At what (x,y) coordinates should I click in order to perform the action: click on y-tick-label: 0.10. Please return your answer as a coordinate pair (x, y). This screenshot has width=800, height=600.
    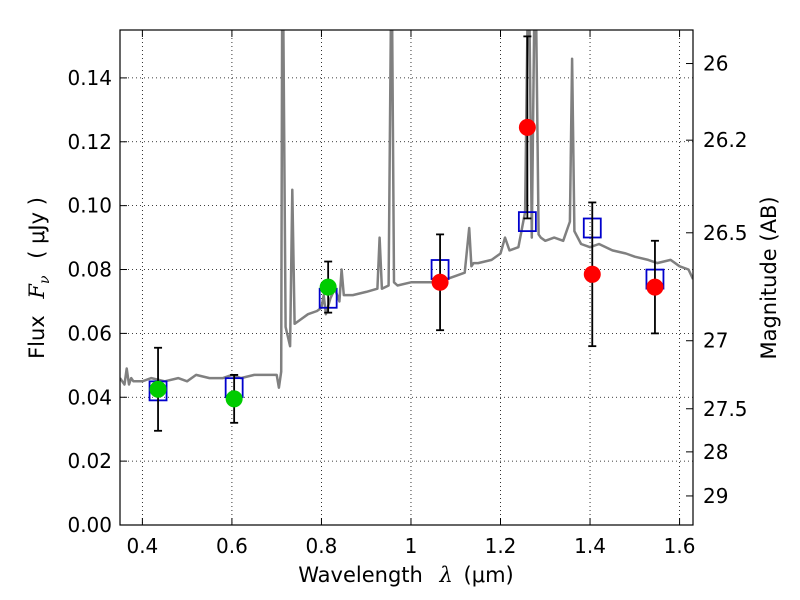
    Looking at the image, I should click on (89, 206).